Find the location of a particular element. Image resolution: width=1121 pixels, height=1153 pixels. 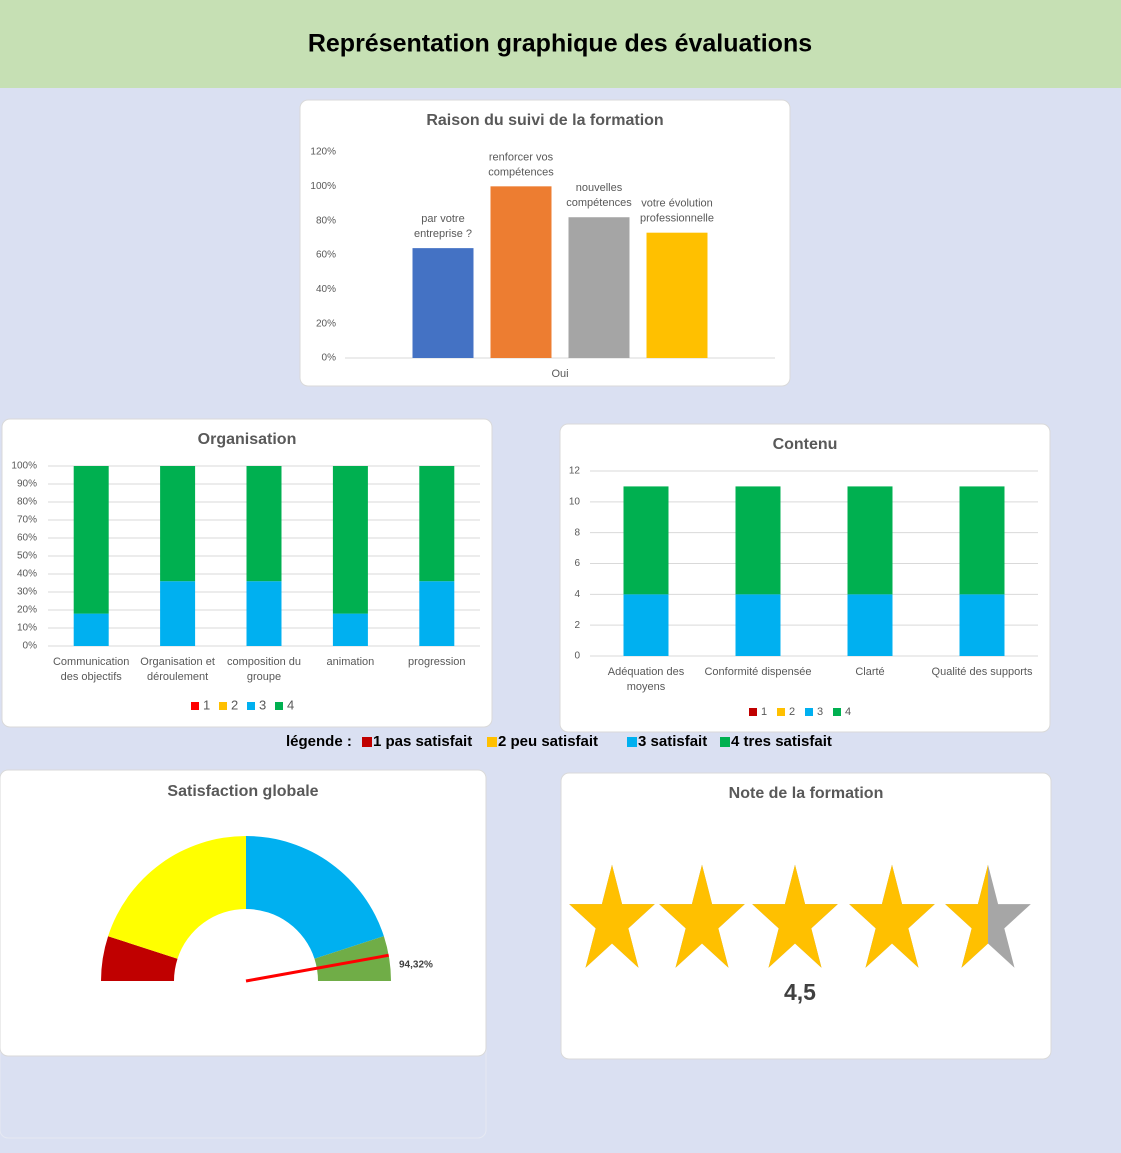

x-tick-label: Adéquation des moyens is located at coordinates (646, 679).